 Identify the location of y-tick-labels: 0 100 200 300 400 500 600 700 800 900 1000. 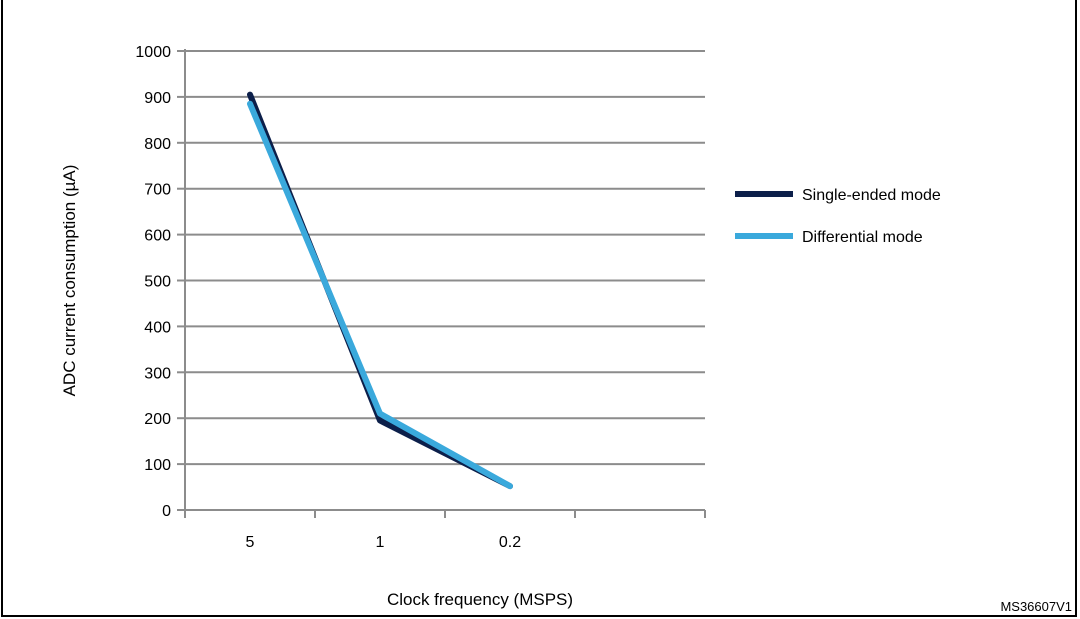
(153, 282).